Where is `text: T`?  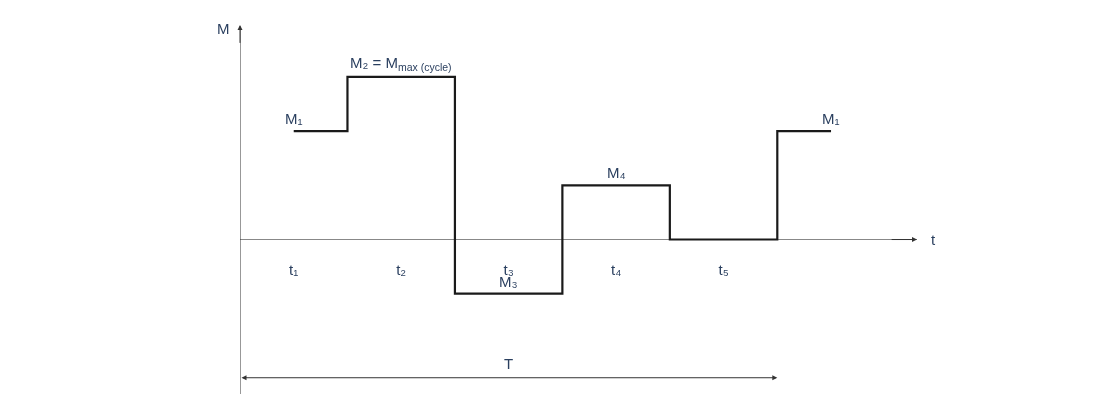 text: T is located at coordinates (509, 363).